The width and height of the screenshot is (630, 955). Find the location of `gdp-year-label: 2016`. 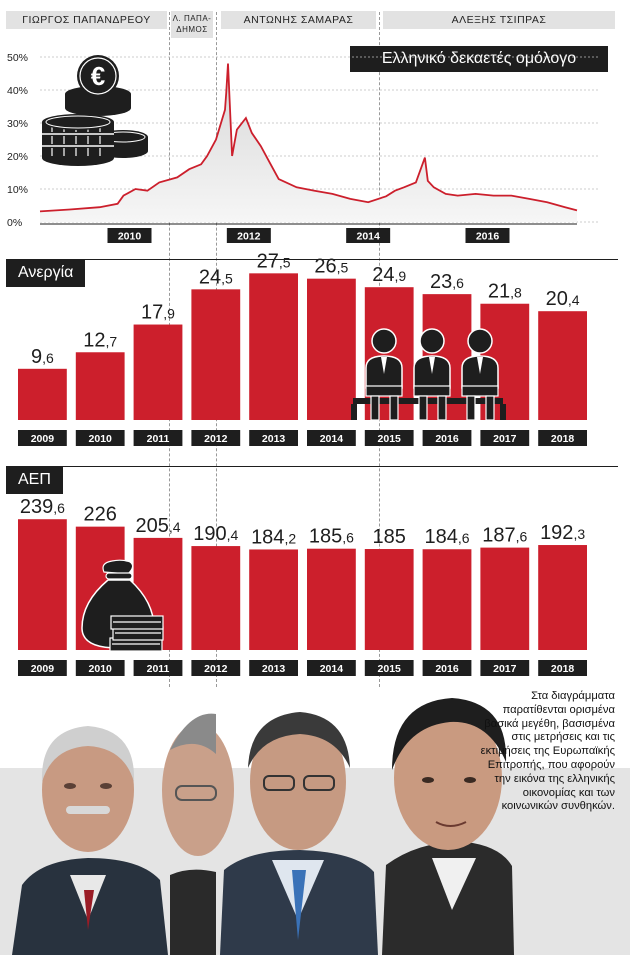

gdp-year-label: 2016 is located at coordinates (447, 669).